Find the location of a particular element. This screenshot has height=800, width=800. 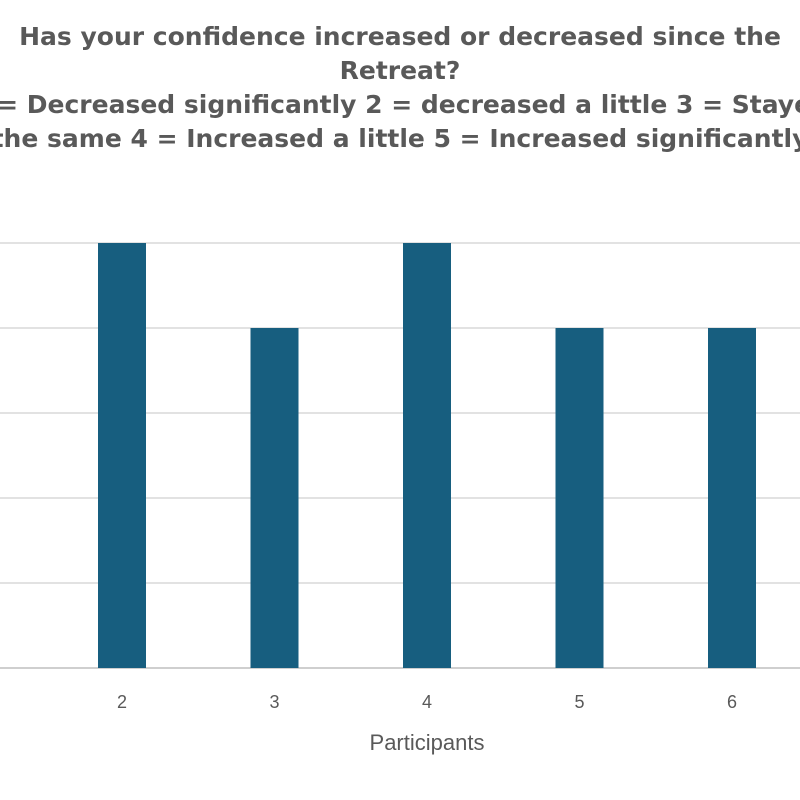

x-axis-ticks: 2 3 4 5 6 is located at coordinates (427, 702).